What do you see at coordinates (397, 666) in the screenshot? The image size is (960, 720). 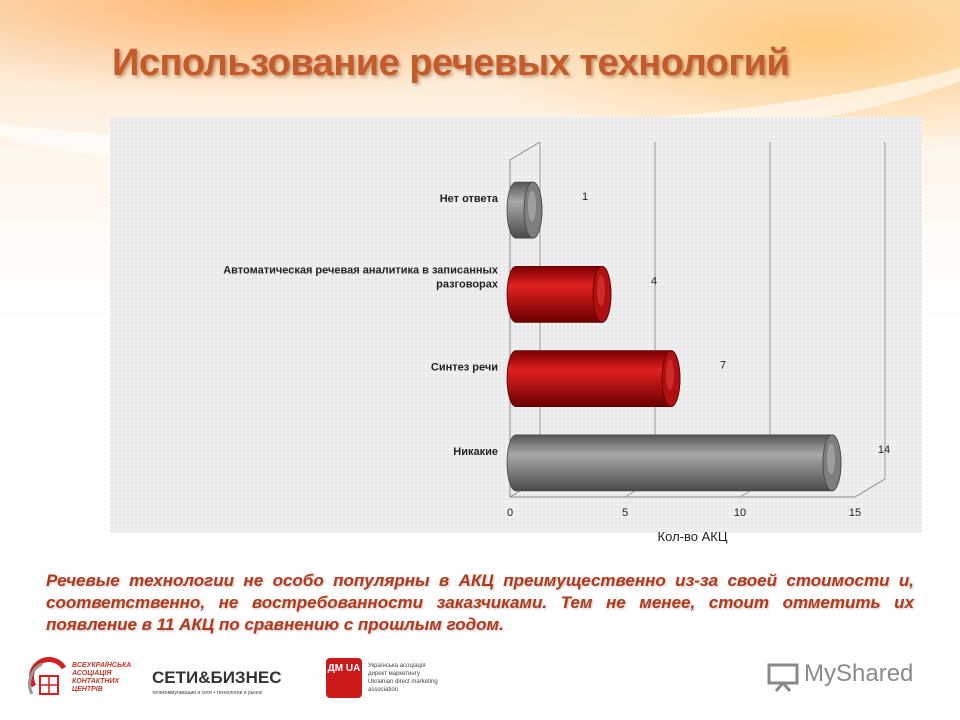 I see `logo3-line1: Українська асоціація` at bounding box center [397, 666].